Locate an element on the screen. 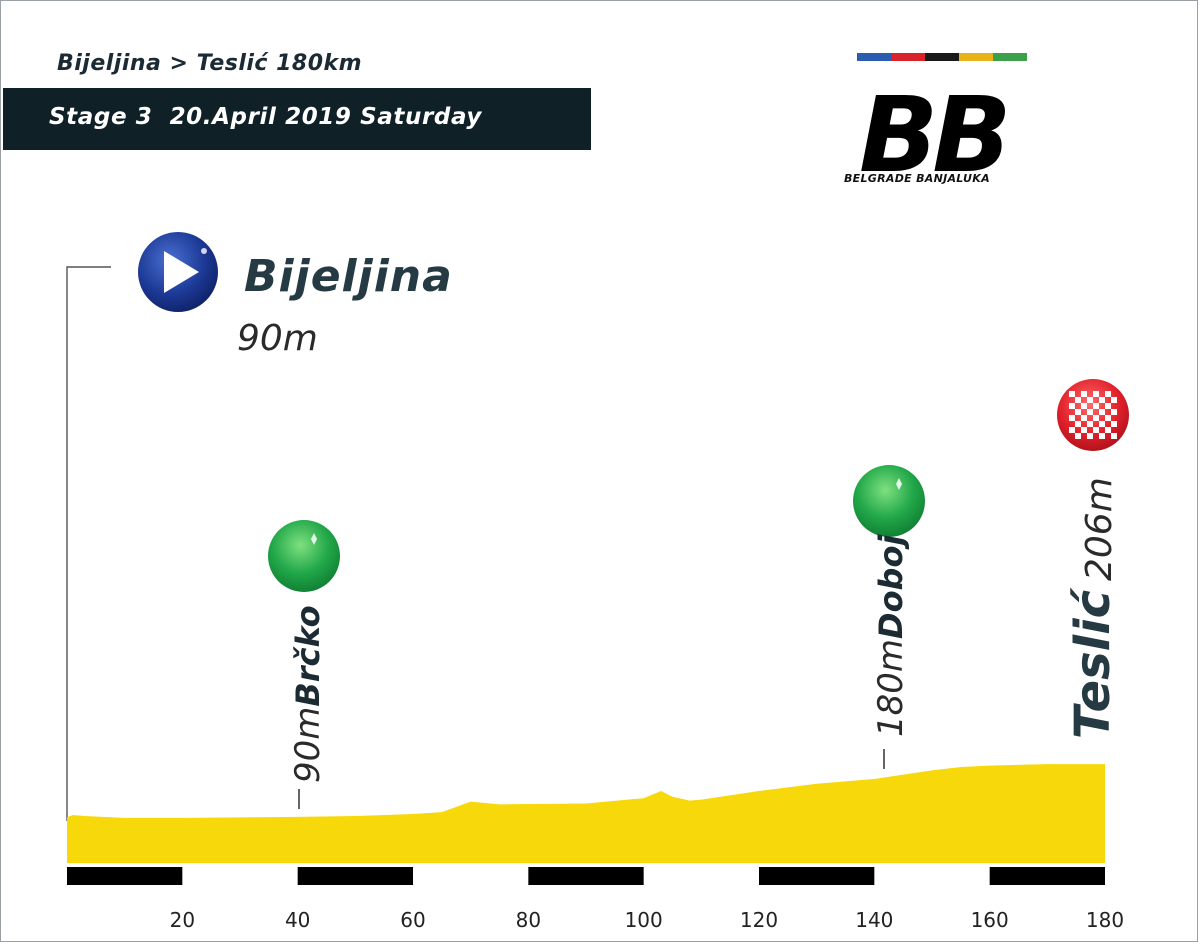 Image resolution: width=1200 pixels, height=944 pixels. km-tick-label: 80 is located at coordinates (528, 920).